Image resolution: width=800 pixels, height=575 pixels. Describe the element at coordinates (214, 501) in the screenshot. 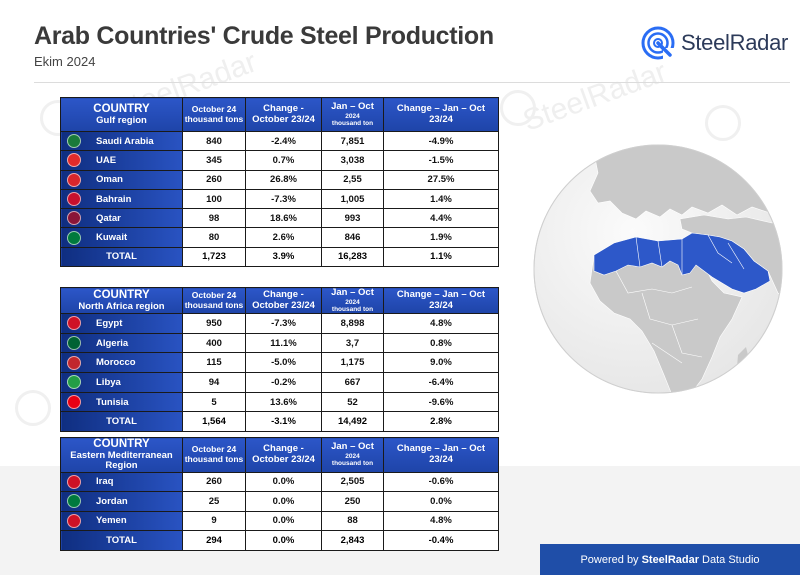

I see `october-value: 25` at that location.